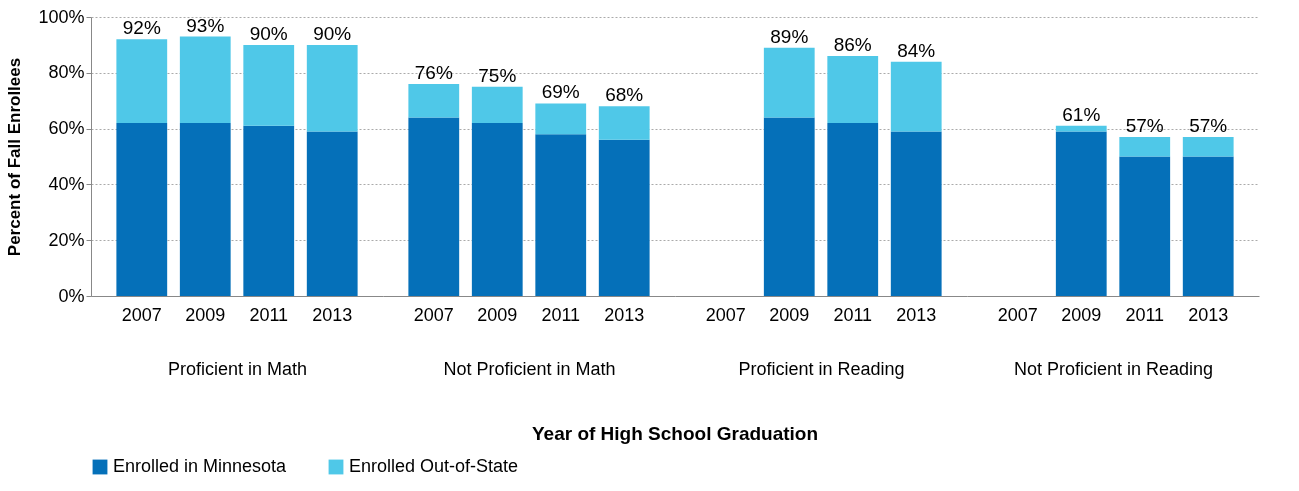 The width and height of the screenshot is (1299, 491). I want to click on total-label: 75%, so click(497, 75).